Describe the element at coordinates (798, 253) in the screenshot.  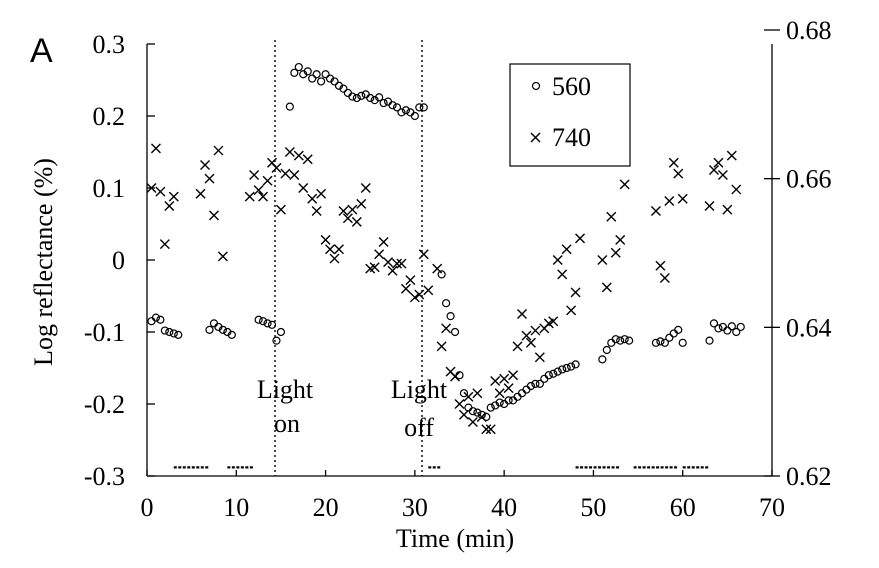
I see `y2-ticks: 0.62 0.64 0.66 0.68` at that location.